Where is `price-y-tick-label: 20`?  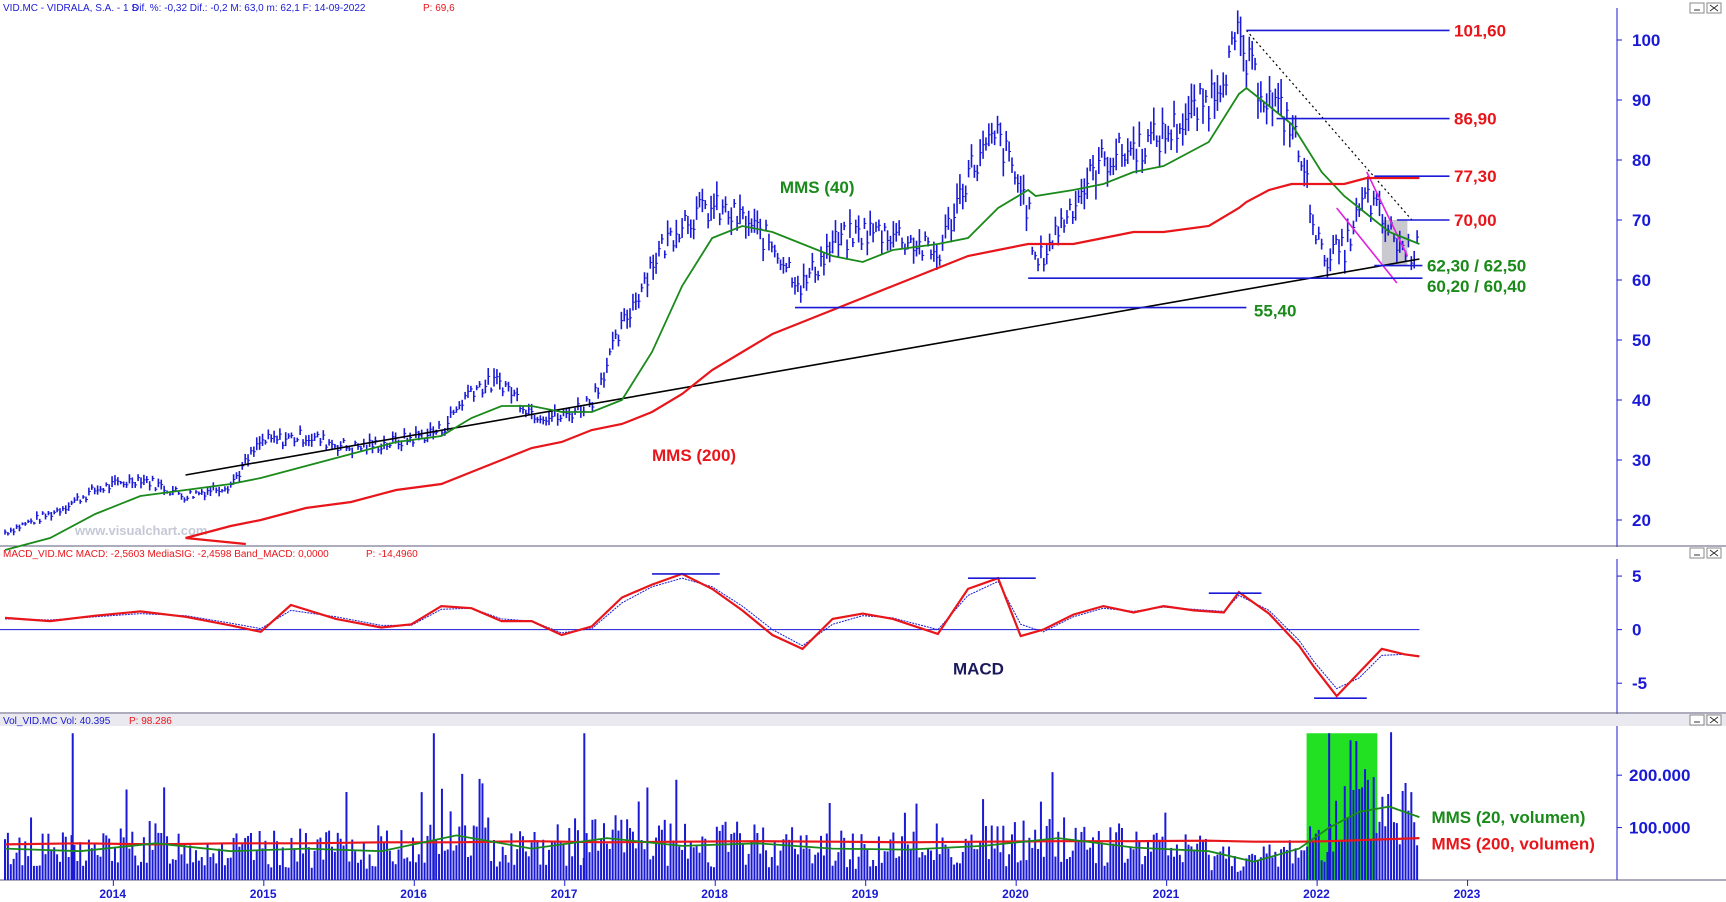
price-y-tick-label: 20 is located at coordinates (1641, 520).